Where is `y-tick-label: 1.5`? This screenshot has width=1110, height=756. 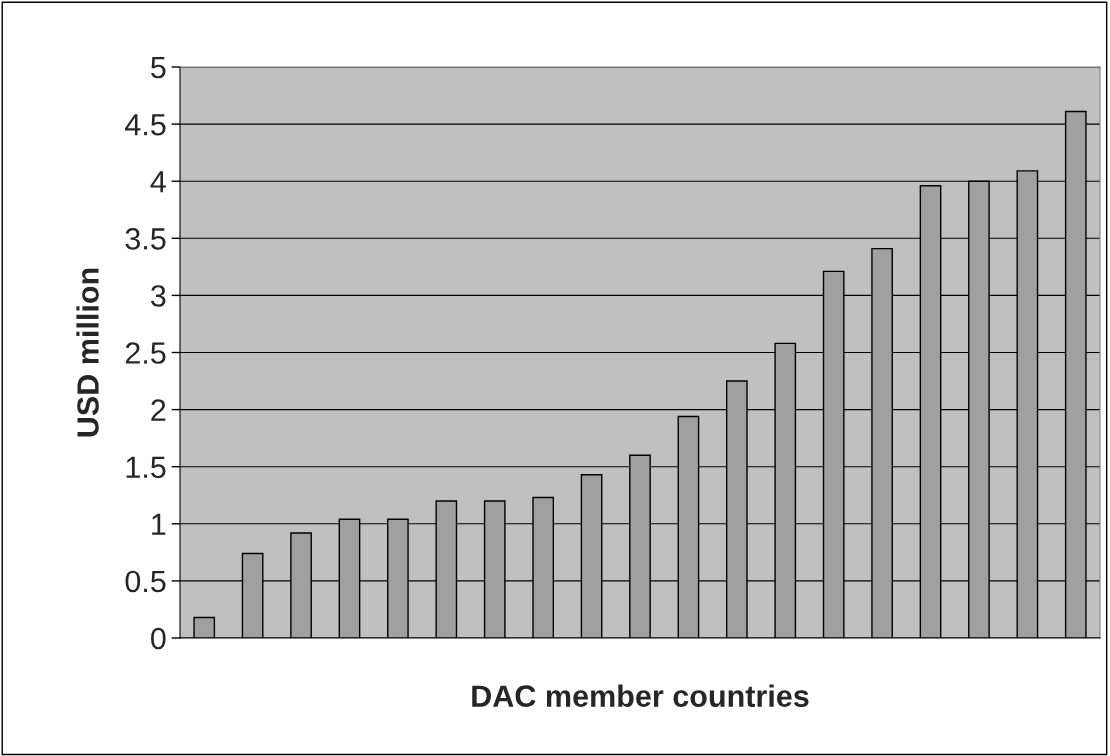 y-tick-label: 1.5 is located at coordinates (146, 467).